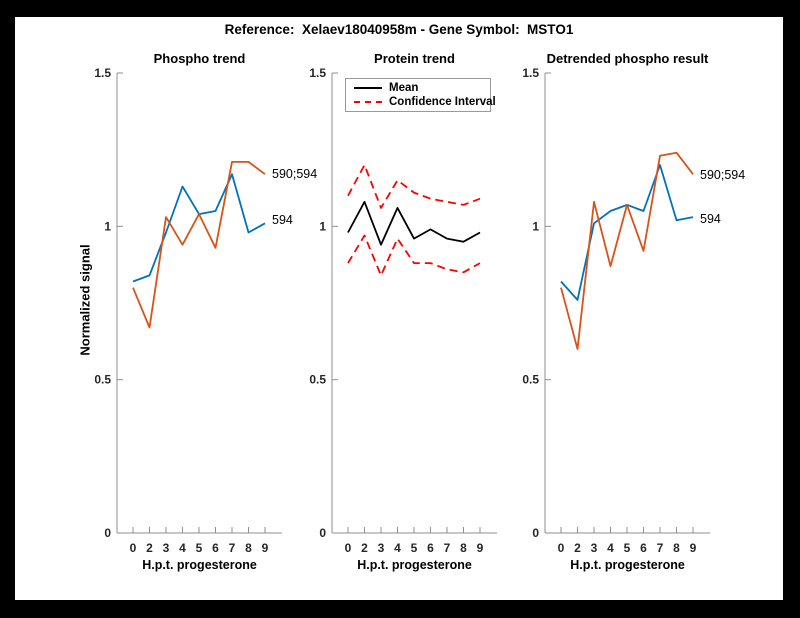 The image size is (800, 618). I want to click on confidence-interval-swatch-icon, so click(368, 101).